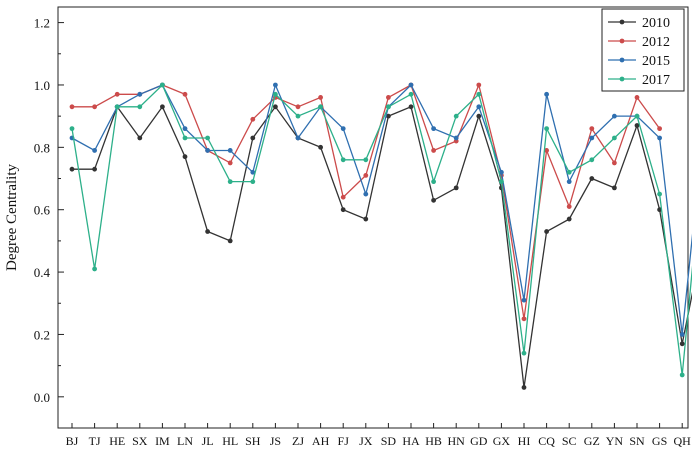 Image resolution: width=692 pixels, height=451 pixels. Describe the element at coordinates (433, 441) in the screenshot. I see `x-tick-label: HB` at that location.